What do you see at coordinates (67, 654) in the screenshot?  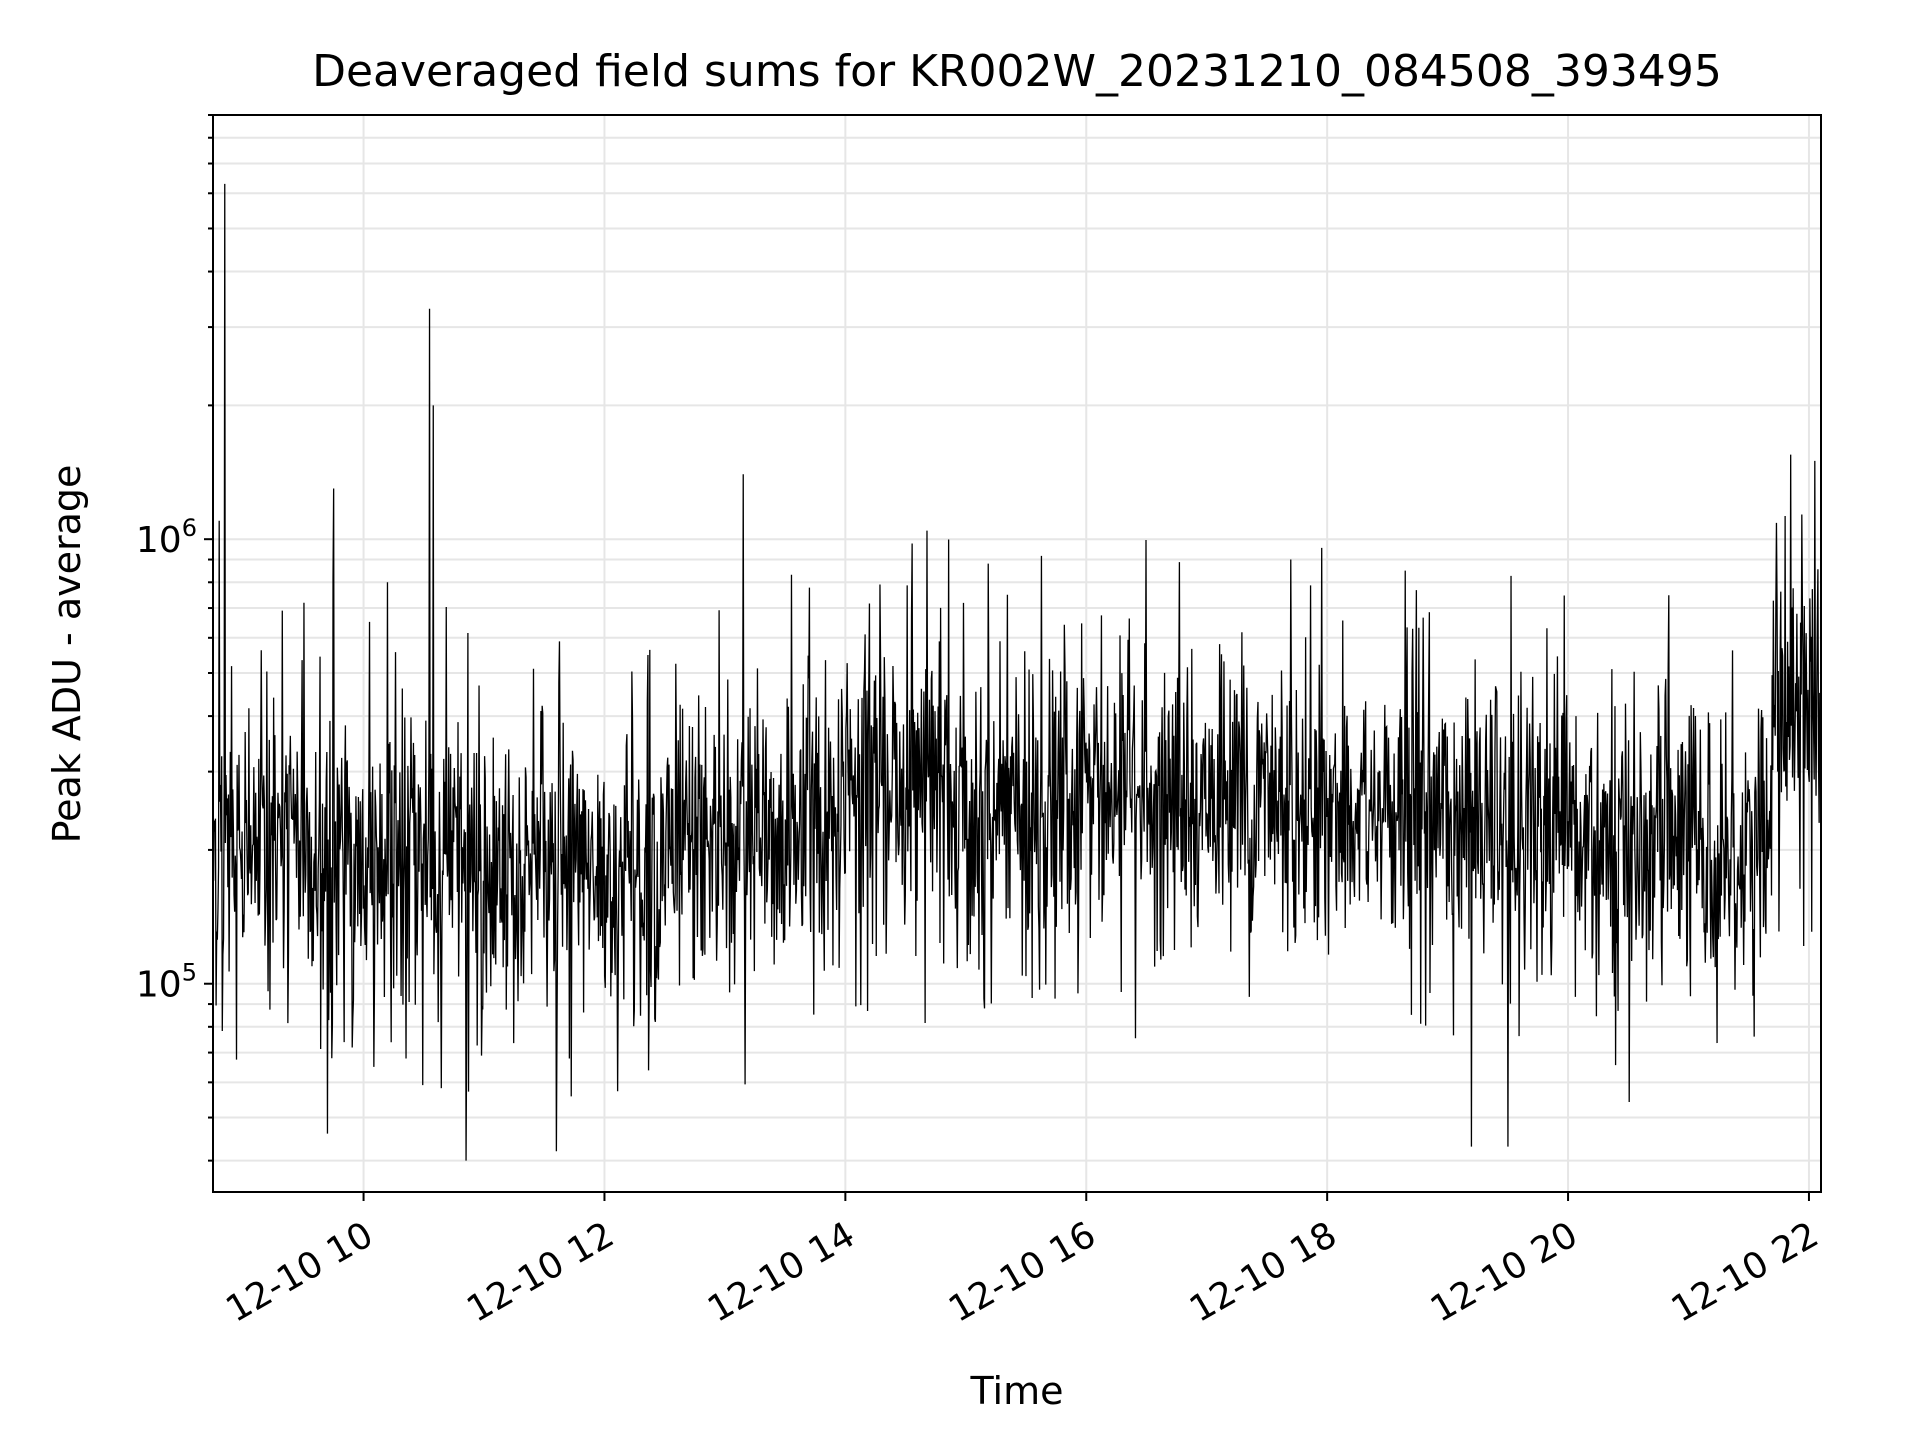 I see `y-axis-label: Peak ADU - average` at bounding box center [67, 654].